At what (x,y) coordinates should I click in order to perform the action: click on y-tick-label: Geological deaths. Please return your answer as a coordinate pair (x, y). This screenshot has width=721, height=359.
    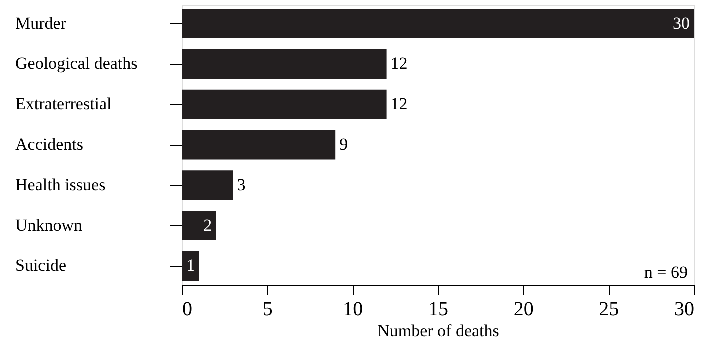
    Looking at the image, I should click on (77, 64).